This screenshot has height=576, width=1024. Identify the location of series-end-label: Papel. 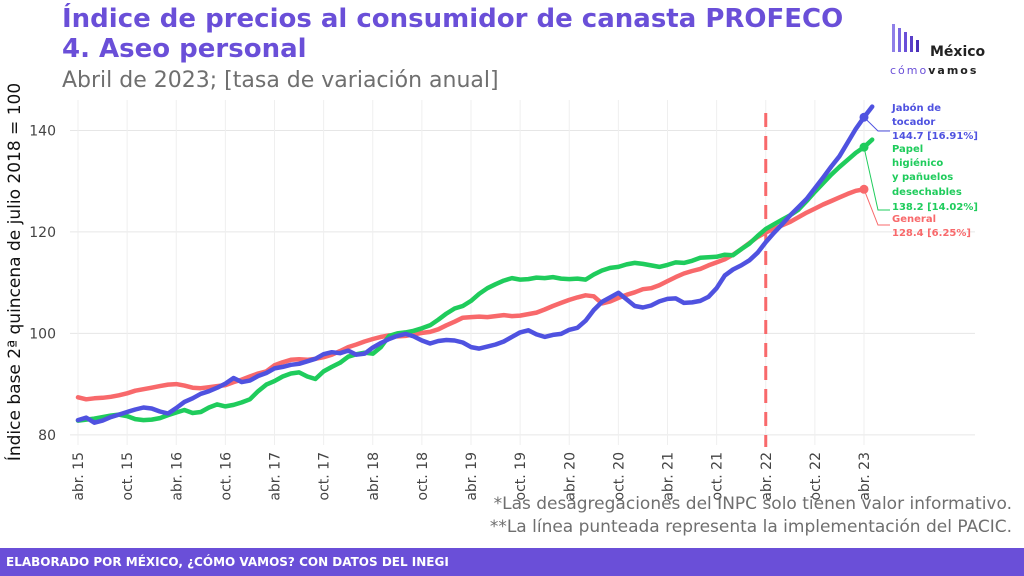
(907, 149).